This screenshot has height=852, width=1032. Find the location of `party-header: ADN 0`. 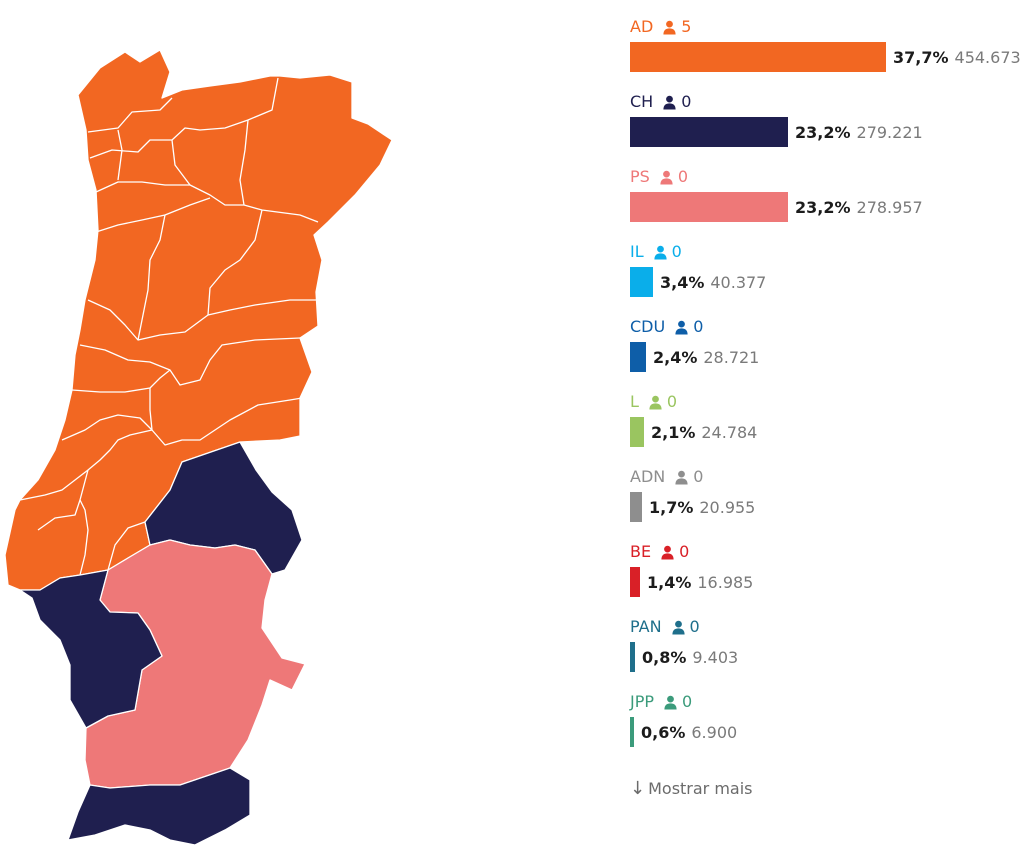

party-header: ADN 0 is located at coordinates (666, 477).